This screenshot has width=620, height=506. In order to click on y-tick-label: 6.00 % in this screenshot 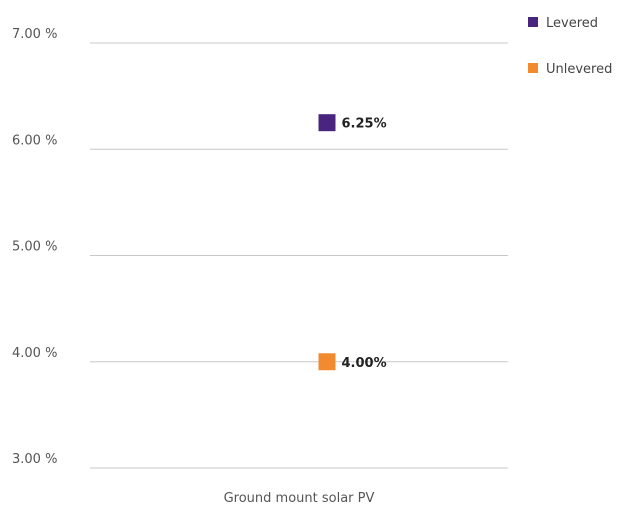, I will do `click(34, 140)`.